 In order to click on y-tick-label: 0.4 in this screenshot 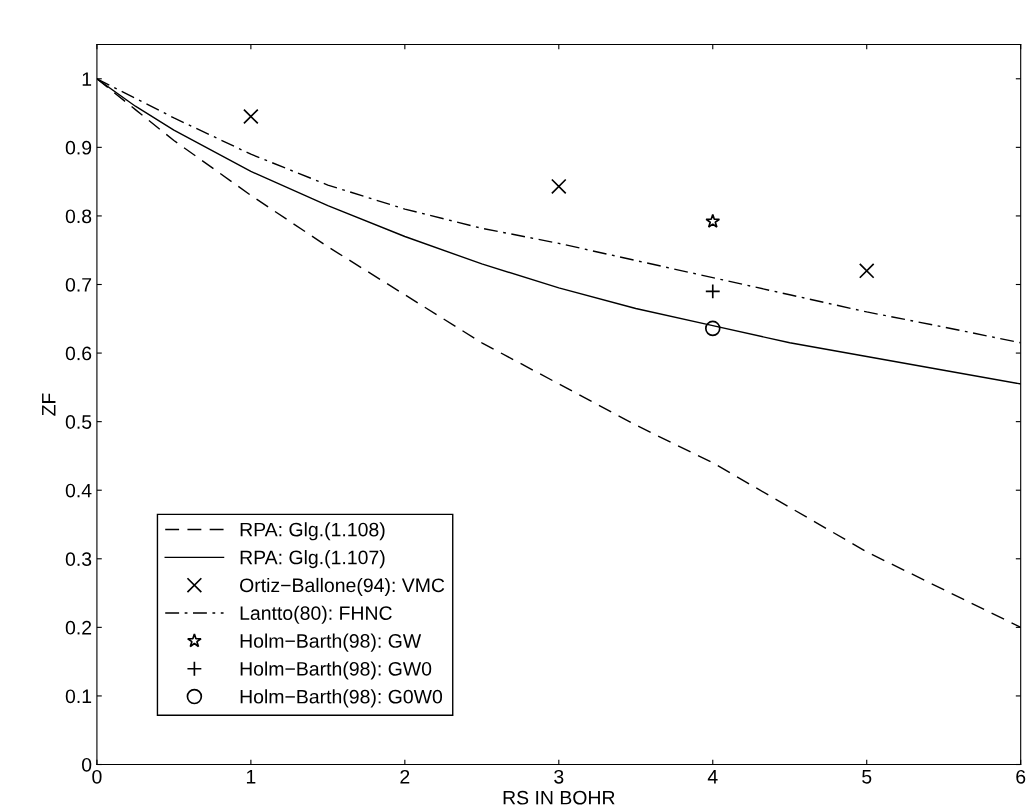, I will do `click(78, 490)`.